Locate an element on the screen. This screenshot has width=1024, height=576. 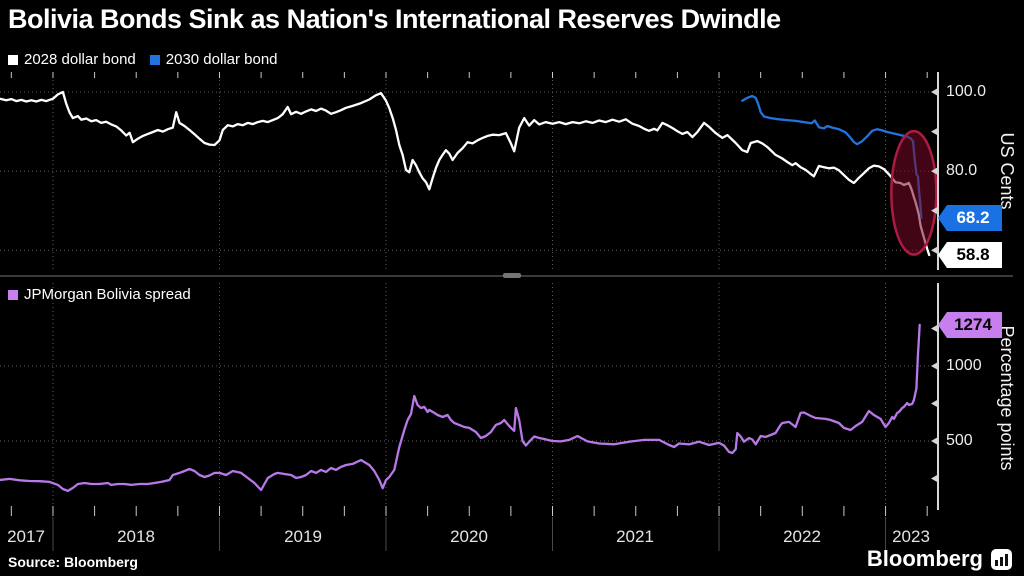
ytick-label-100: 100.0 is located at coordinates (966, 91).